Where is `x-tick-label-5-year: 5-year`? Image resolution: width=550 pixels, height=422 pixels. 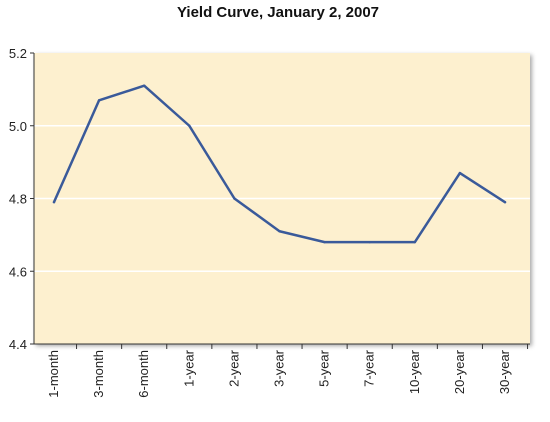
x-tick-label-5-year: 5-year is located at coordinates (324, 368).